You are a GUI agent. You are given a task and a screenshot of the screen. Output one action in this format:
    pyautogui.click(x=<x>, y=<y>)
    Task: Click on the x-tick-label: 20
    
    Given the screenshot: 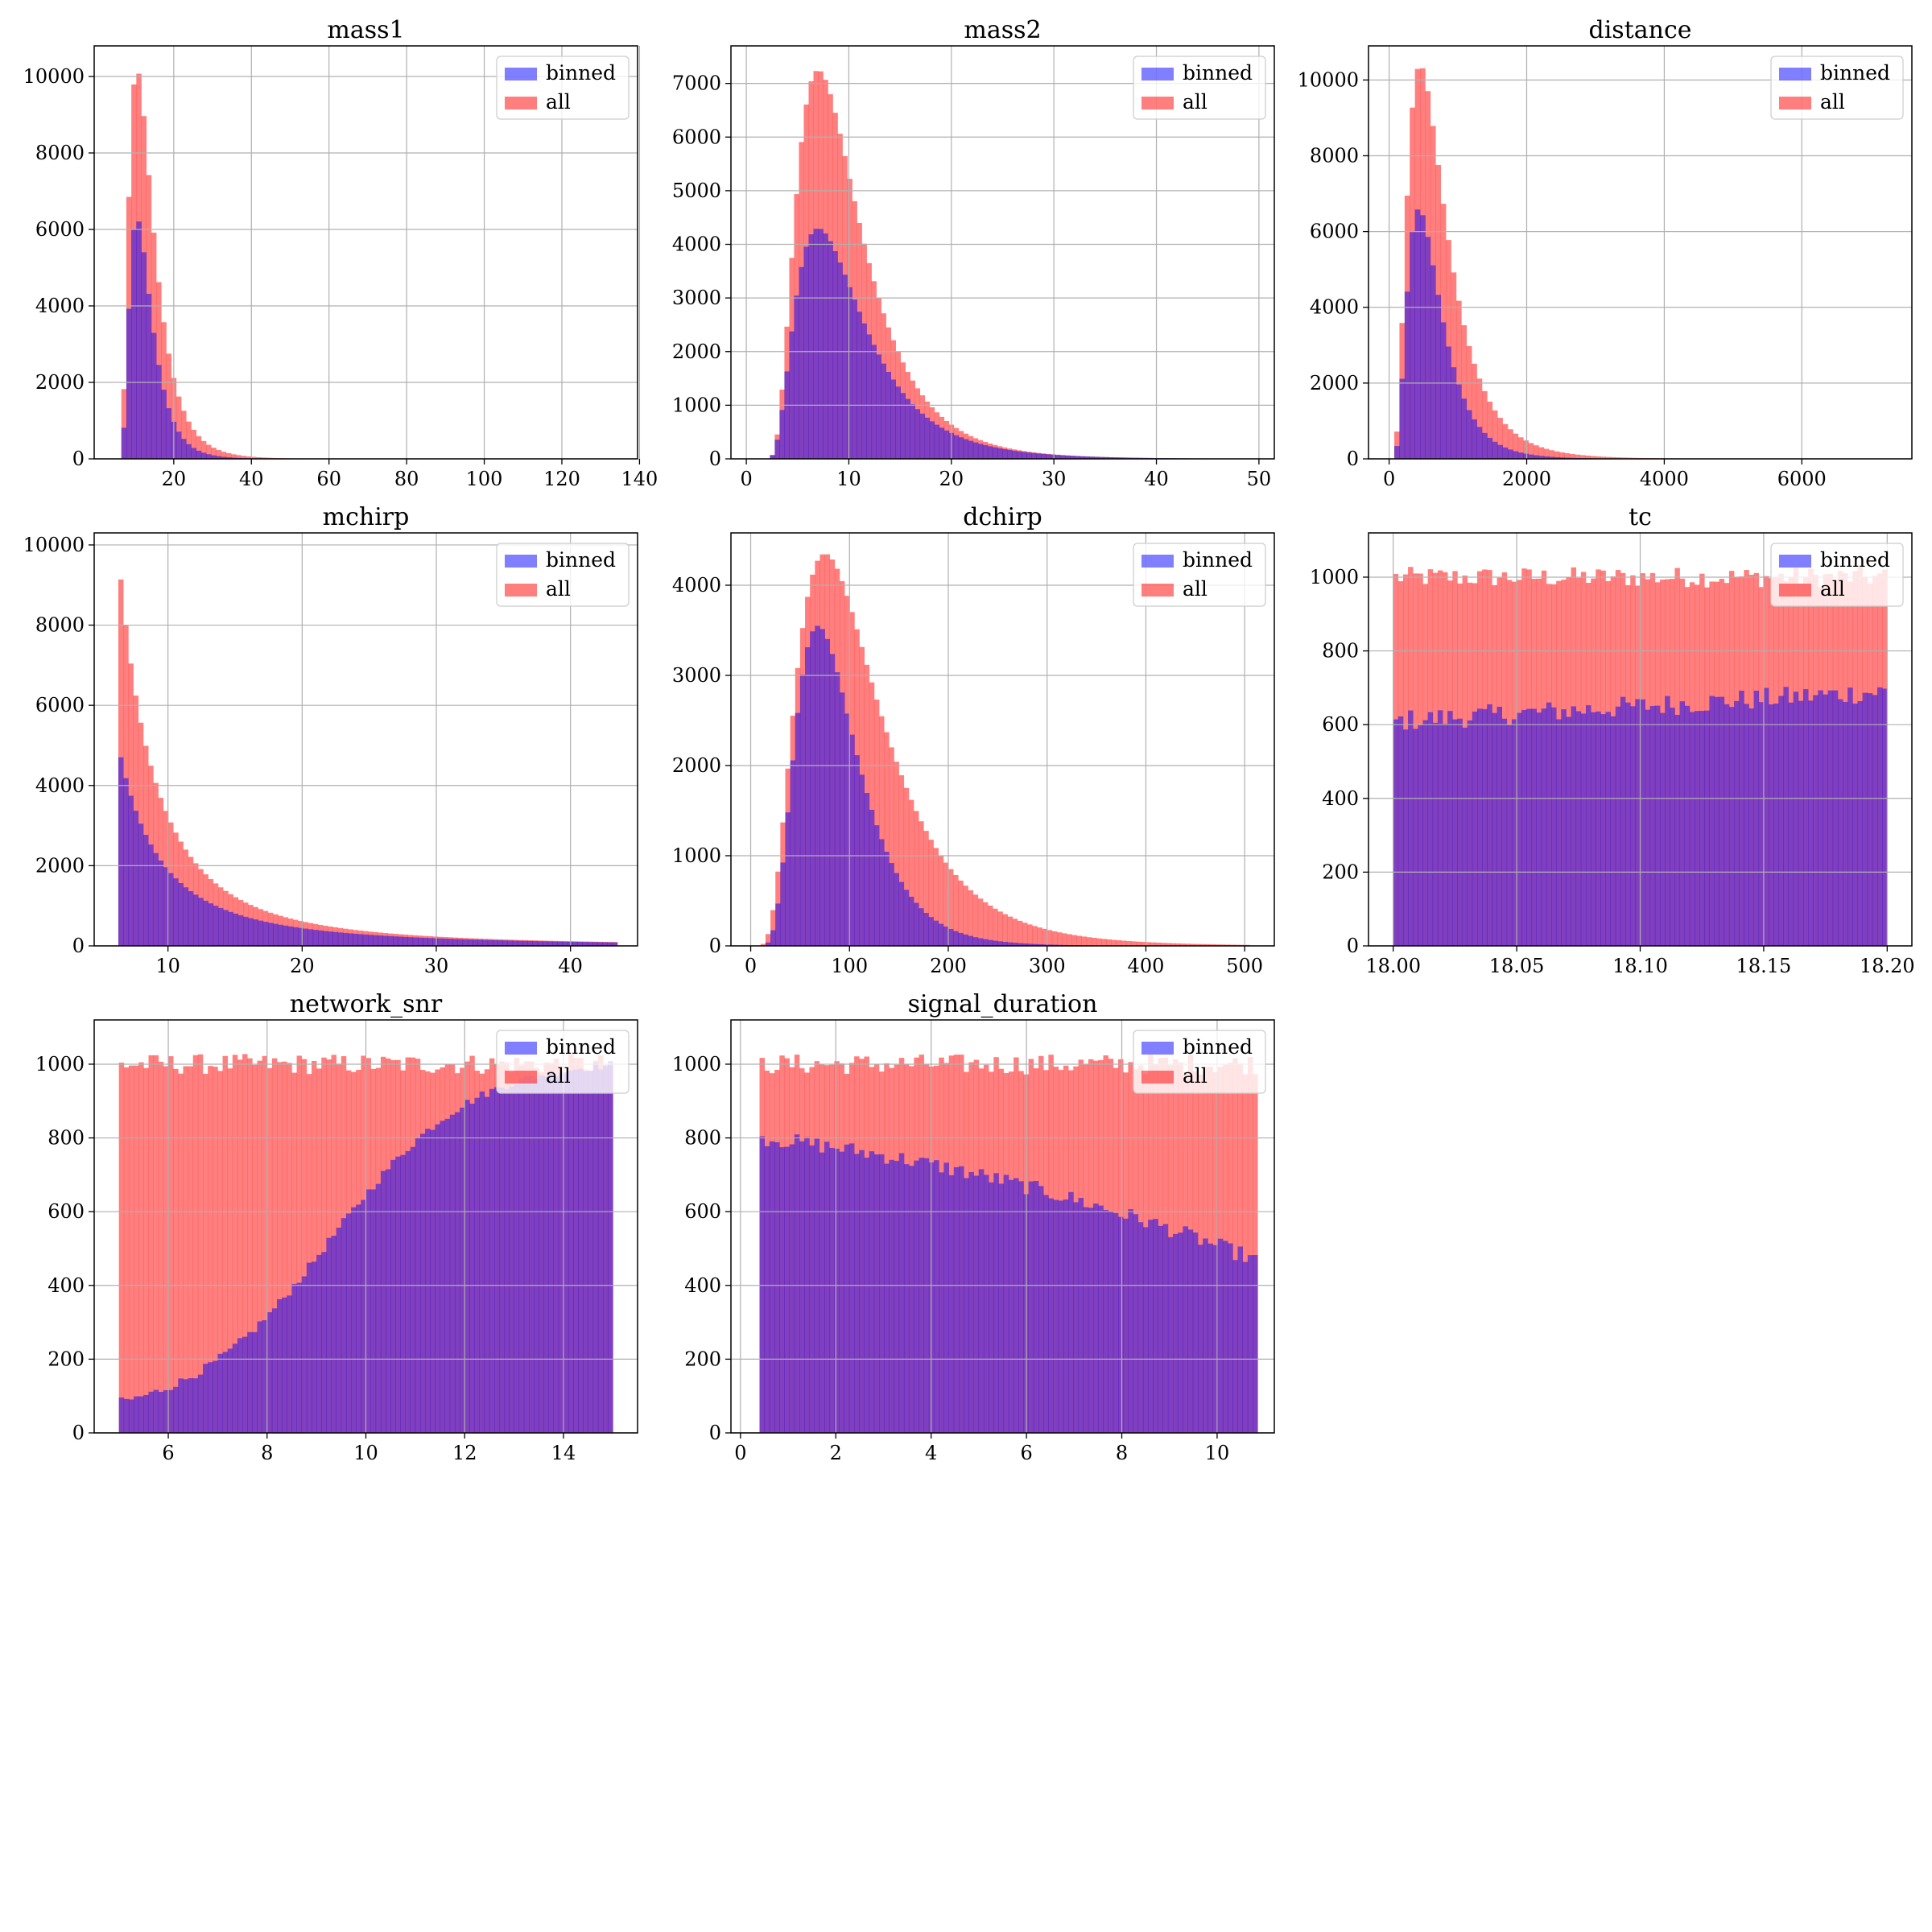 What is the action you would take?
    pyautogui.click(x=951, y=479)
    